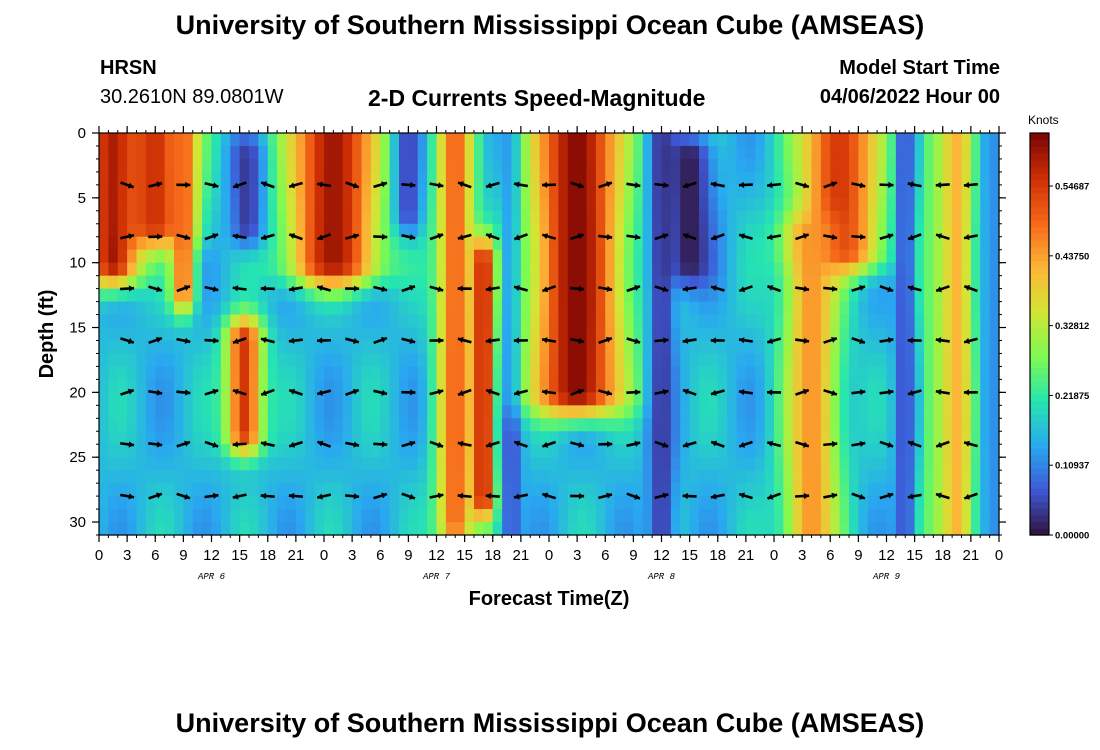 Image resolution: width=1100 pixels, height=750 pixels. I want to click on x-tick-label: 21, so click(971, 555).